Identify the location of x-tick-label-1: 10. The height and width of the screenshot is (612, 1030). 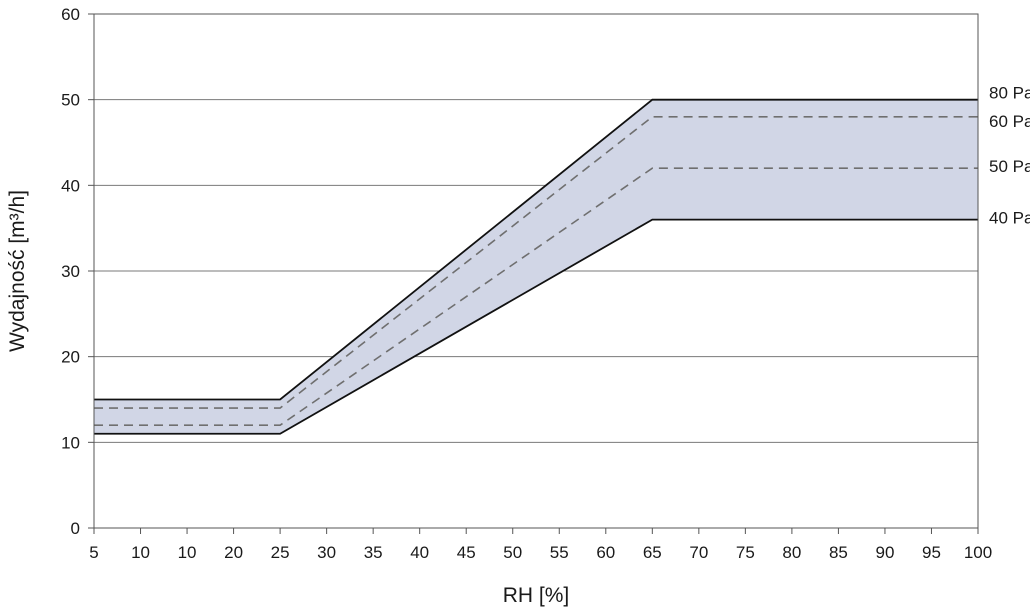
(140, 552).